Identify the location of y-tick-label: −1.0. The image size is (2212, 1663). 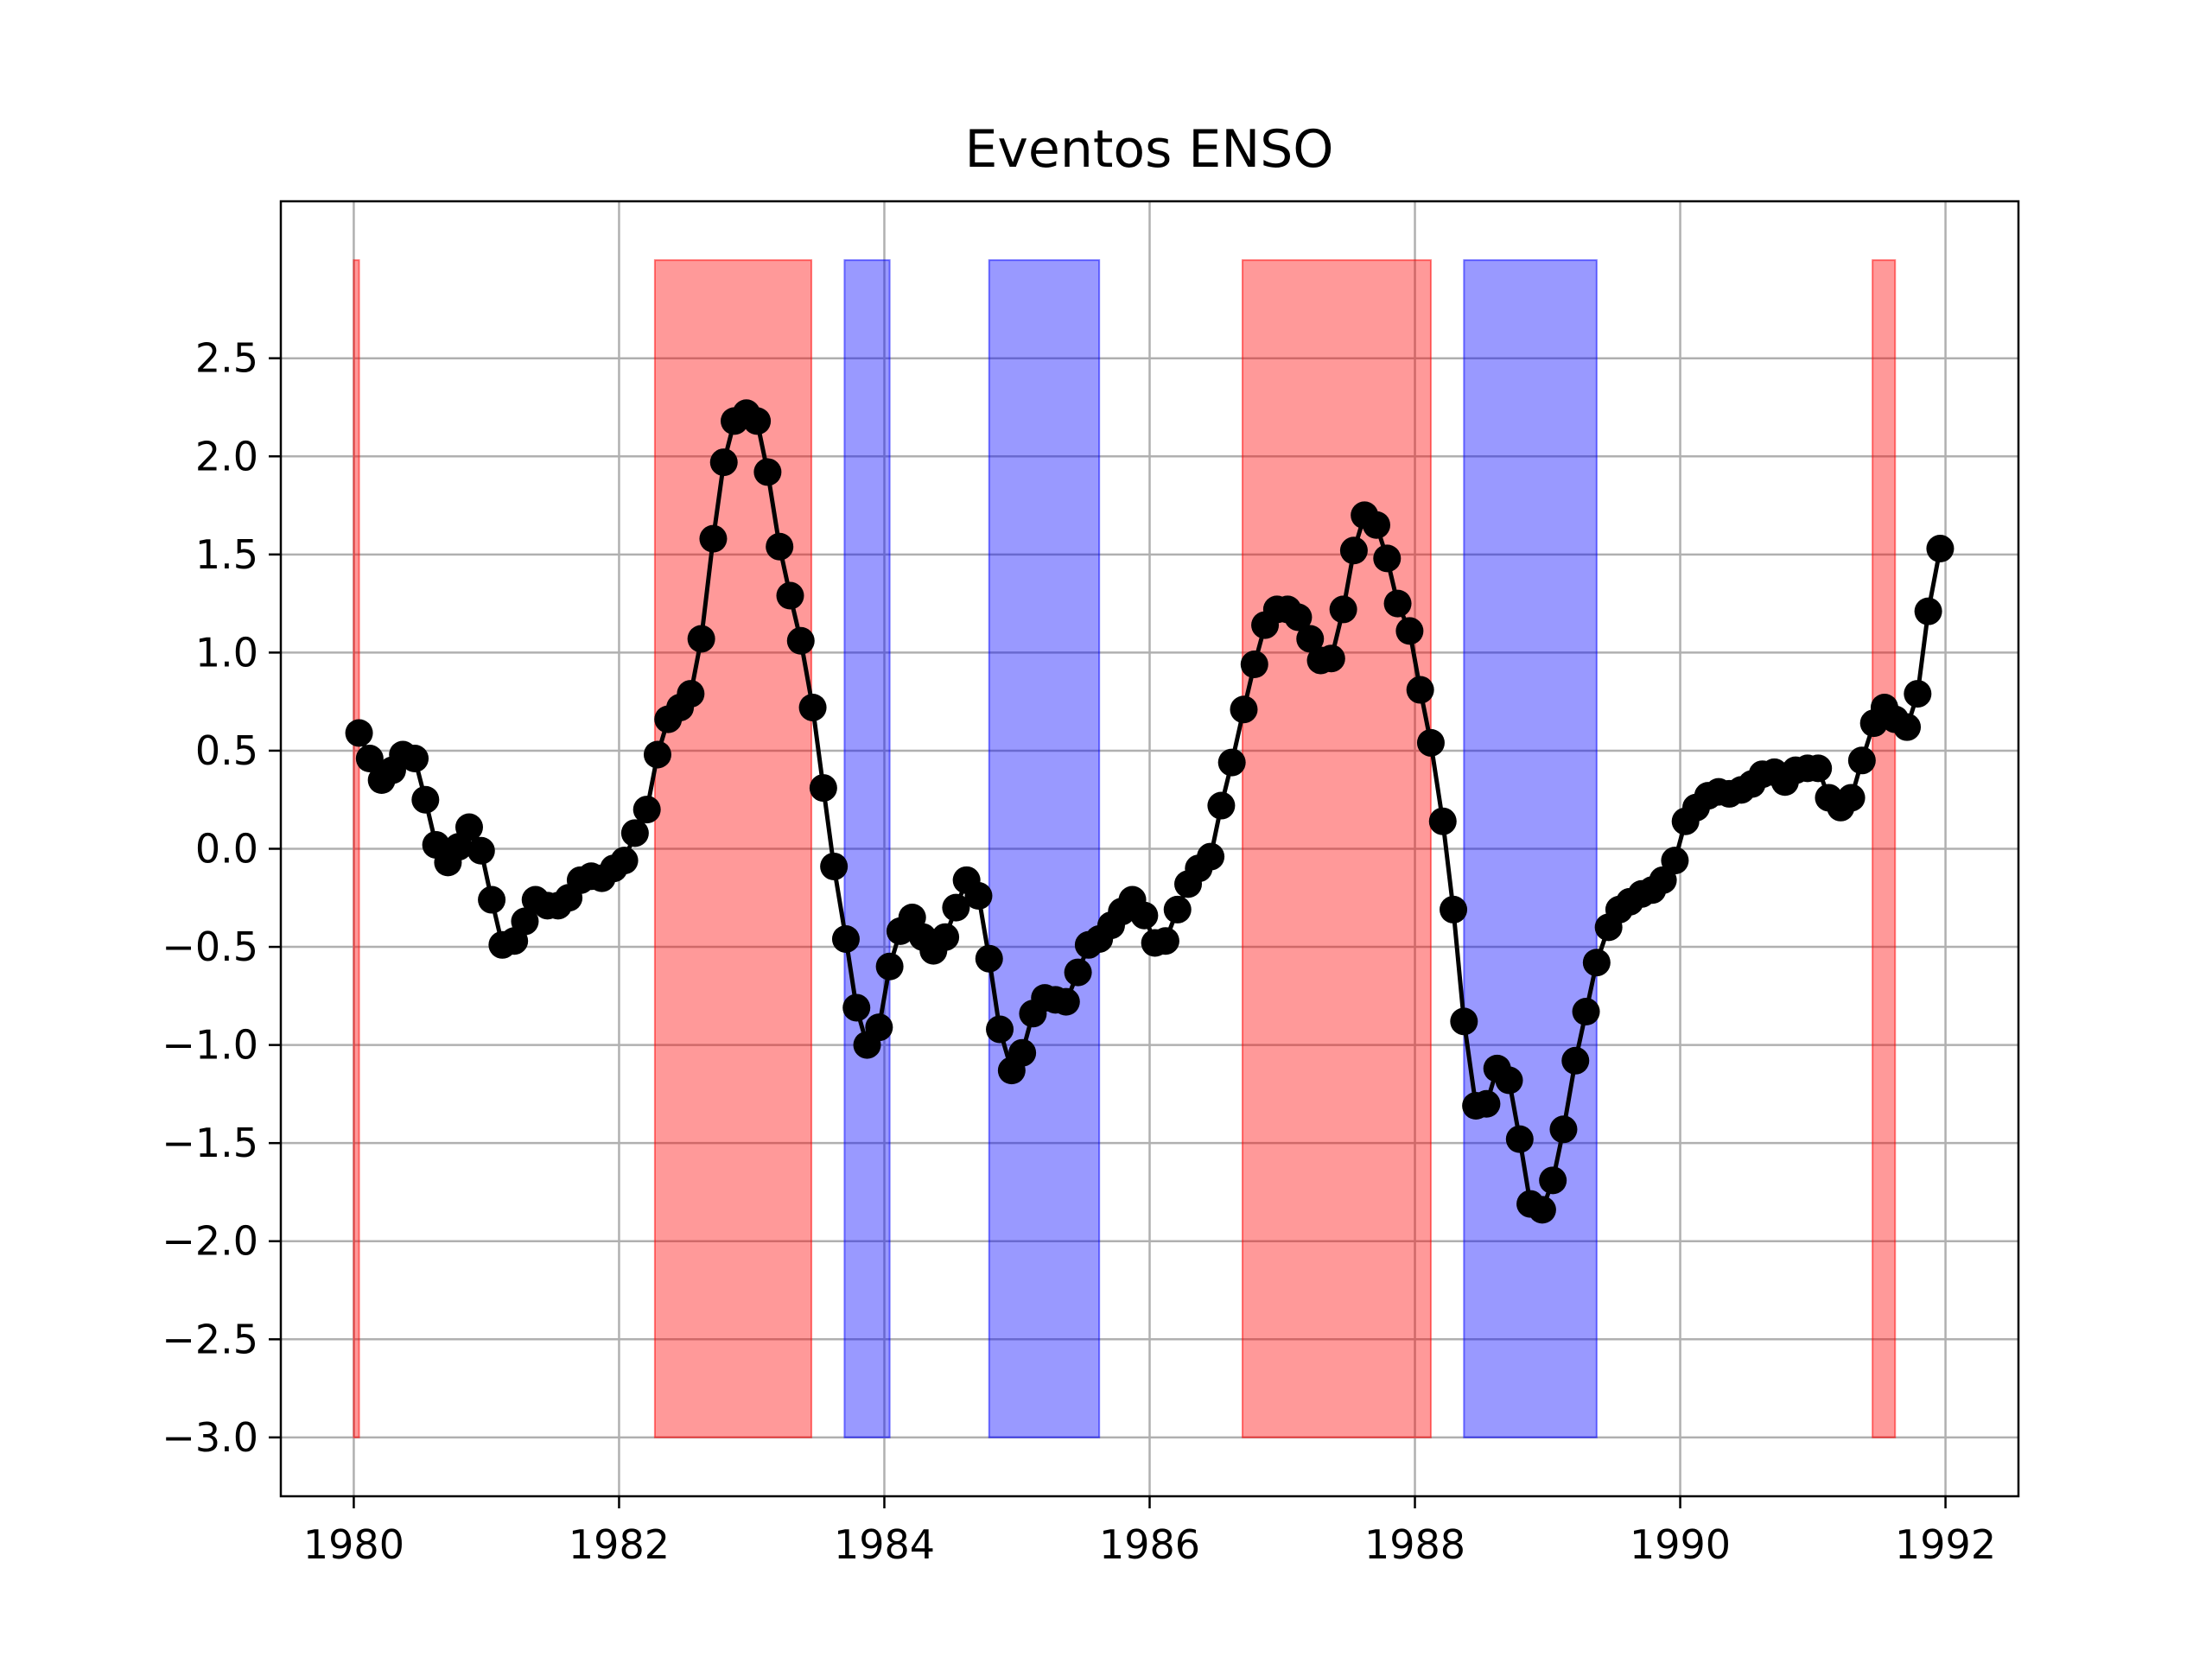
(210, 1046).